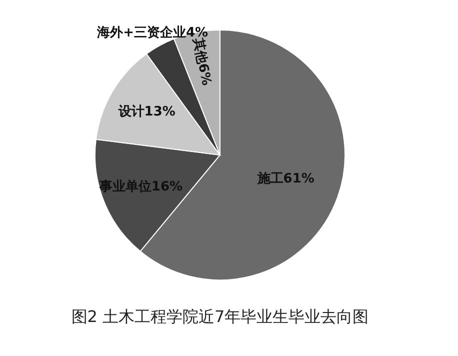 The image size is (458, 356). Describe the element at coordinates (220, 316) in the screenshot. I see `text: 图2 土木工程学院近7年毕业生毕业去向图` at that location.